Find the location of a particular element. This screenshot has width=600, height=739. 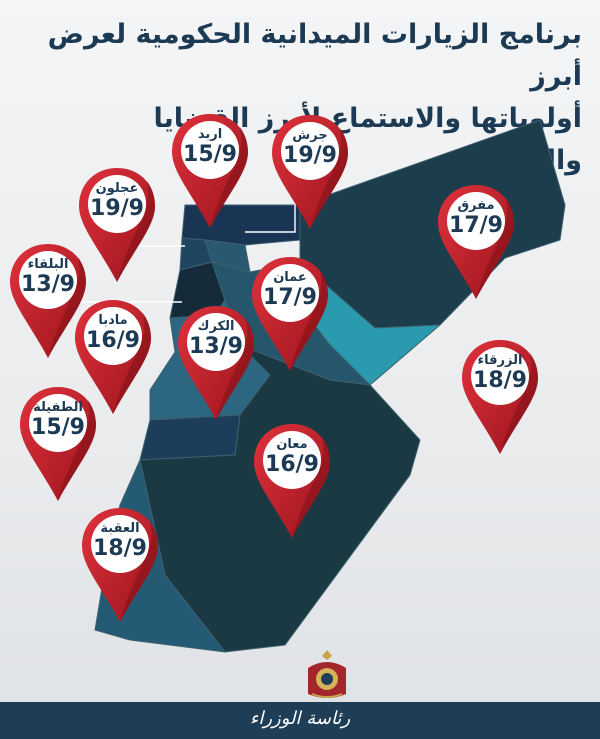

pin-label: الزرقاء is located at coordinates (500, 360).